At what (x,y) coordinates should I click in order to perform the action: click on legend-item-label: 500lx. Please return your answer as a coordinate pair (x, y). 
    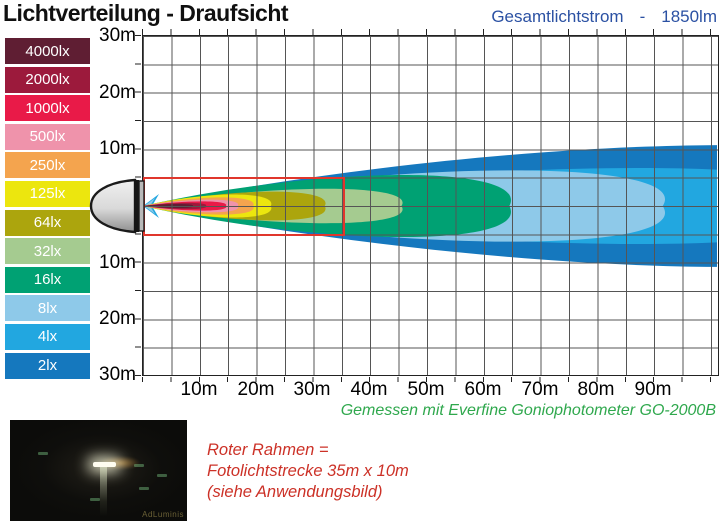
    Looking at the image, I should click on (47, 137).